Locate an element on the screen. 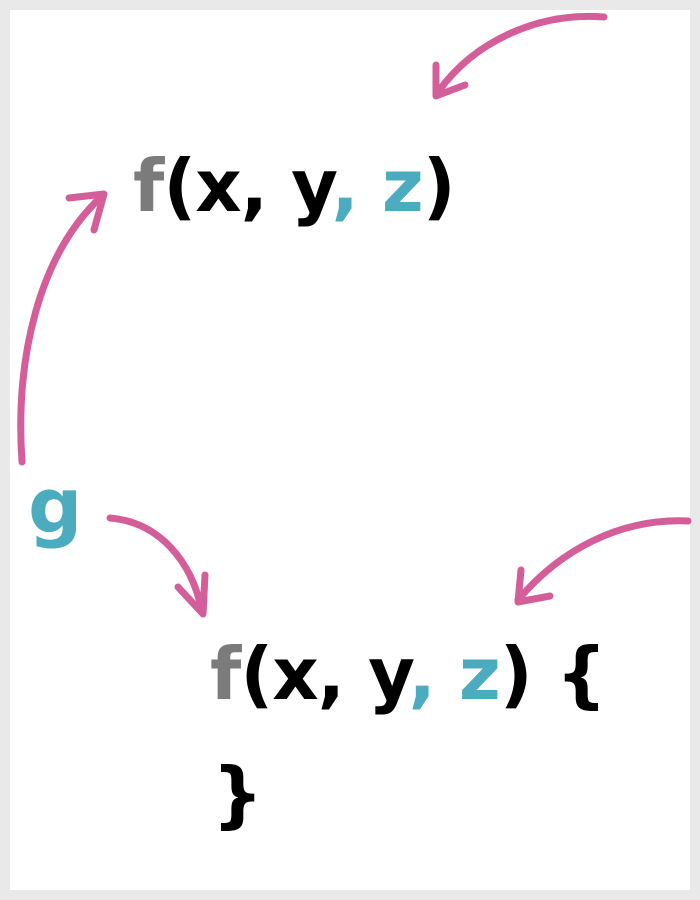 The image size is (700, 900). top-function-params: (x, y is located at coordinates (247, 186).